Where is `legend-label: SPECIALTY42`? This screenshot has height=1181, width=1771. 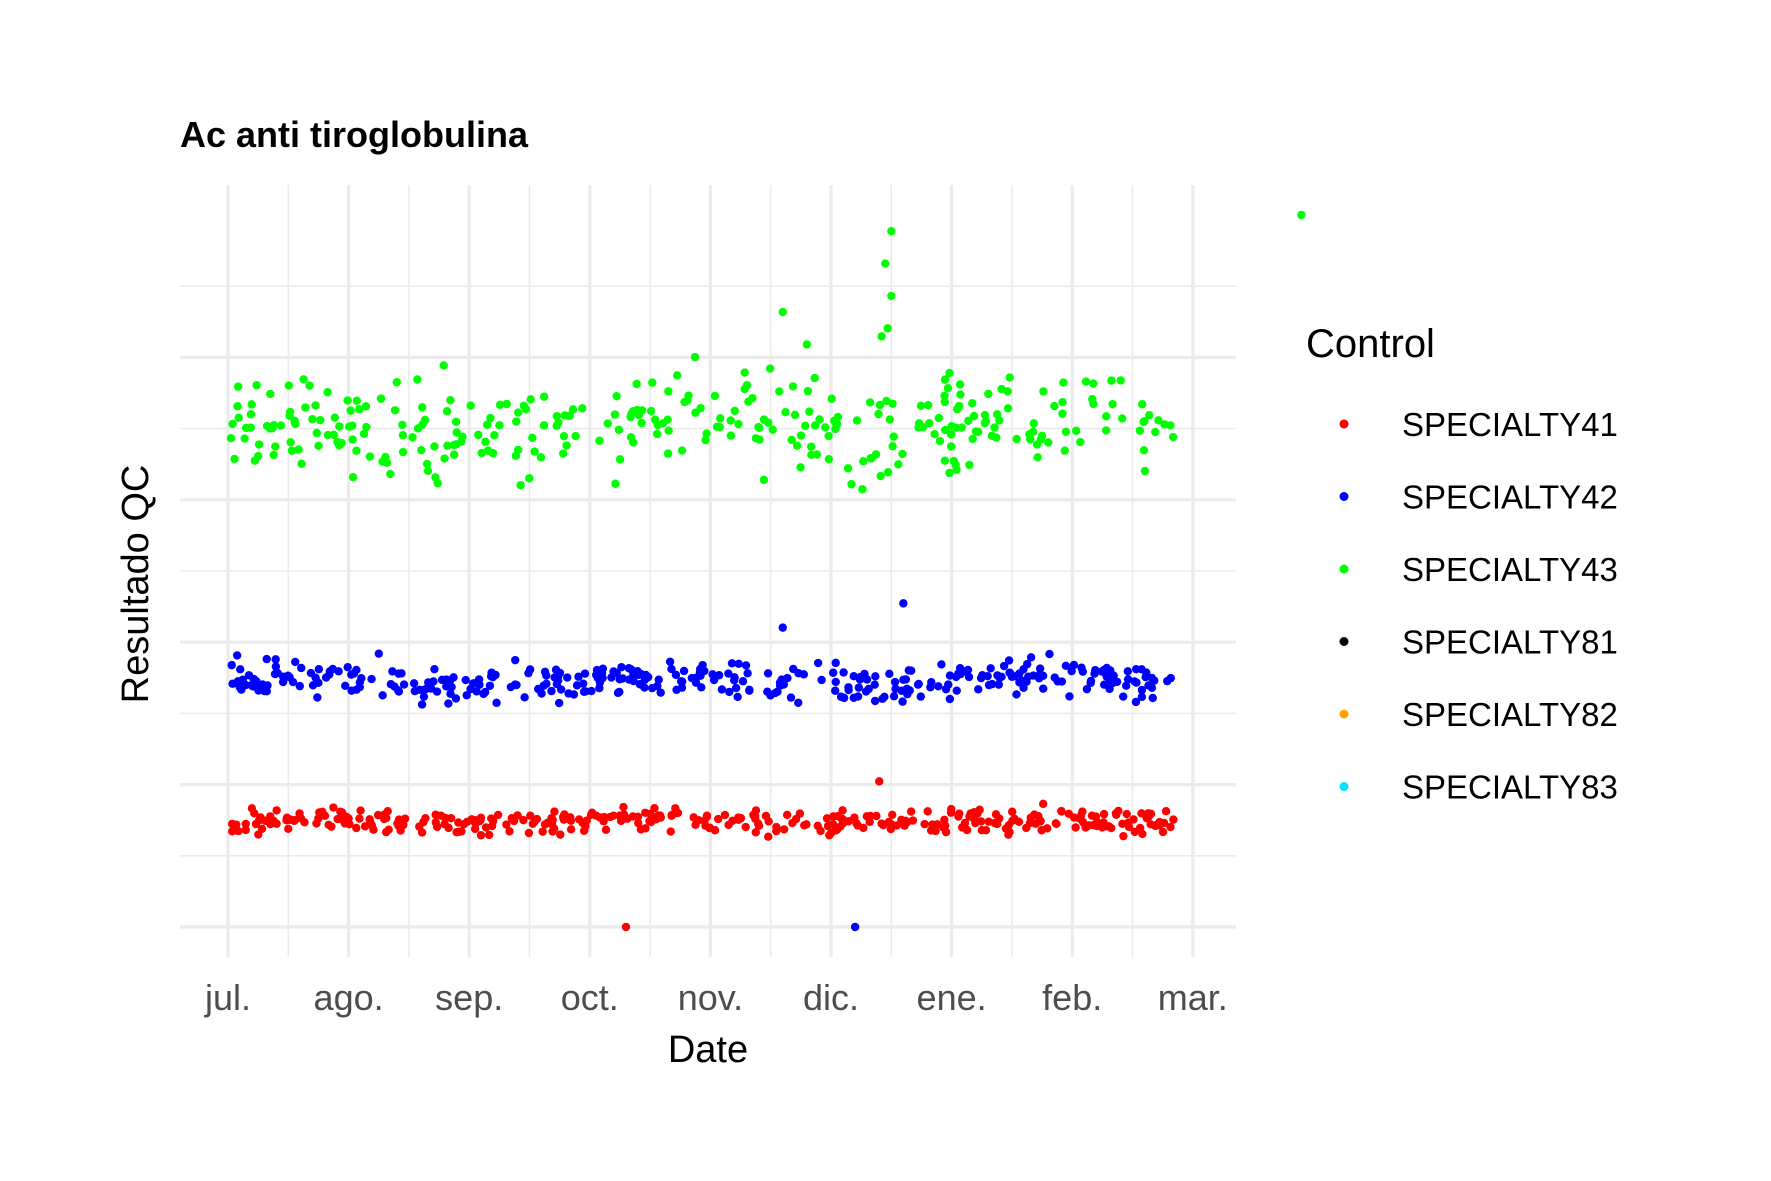 legend-label: SPECIALTY42 is located at coordinates (1510, 497).